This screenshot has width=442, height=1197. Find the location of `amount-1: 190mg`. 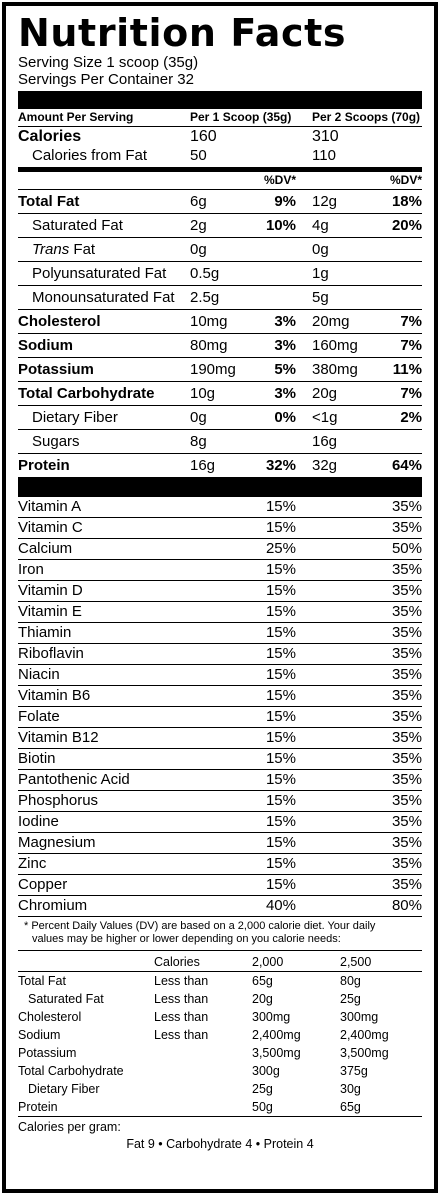

amount-1: 190mg is located at coordinates (213, 369).